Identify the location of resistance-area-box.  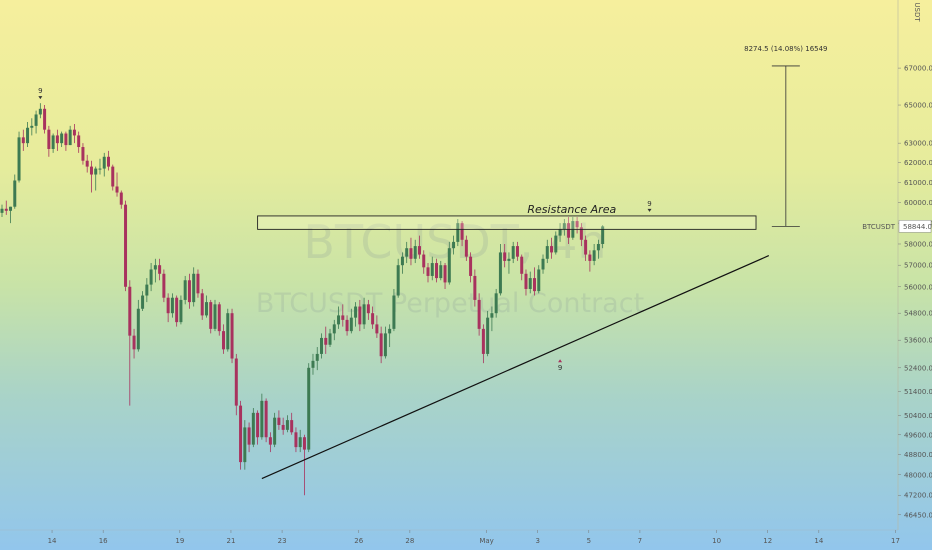
(507, 222).